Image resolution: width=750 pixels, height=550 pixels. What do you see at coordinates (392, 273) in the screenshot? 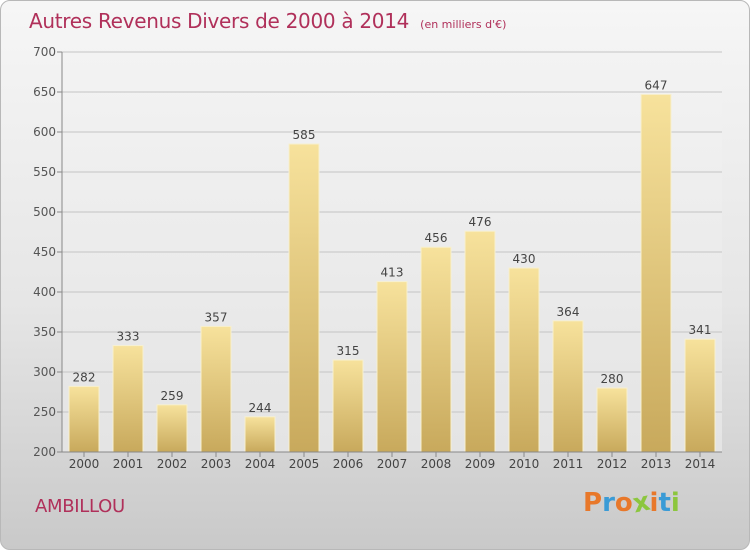
I see `data-label: 413` at bounding box center [392, 273].